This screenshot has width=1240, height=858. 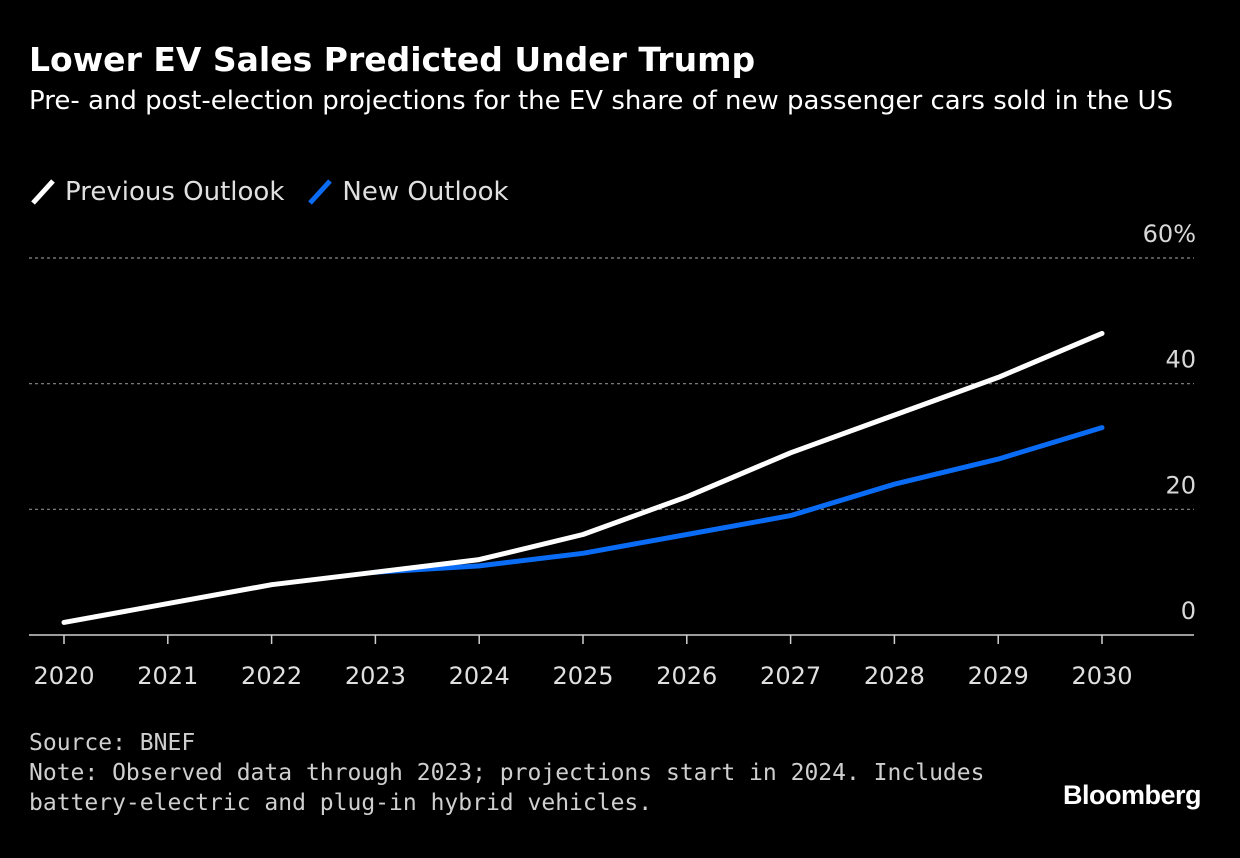 What do you see at coordinates (175, 192) in the screenshot?
I see `legend-label-previous-outlook: Previous Outlook` at bounding box center [175, 192].